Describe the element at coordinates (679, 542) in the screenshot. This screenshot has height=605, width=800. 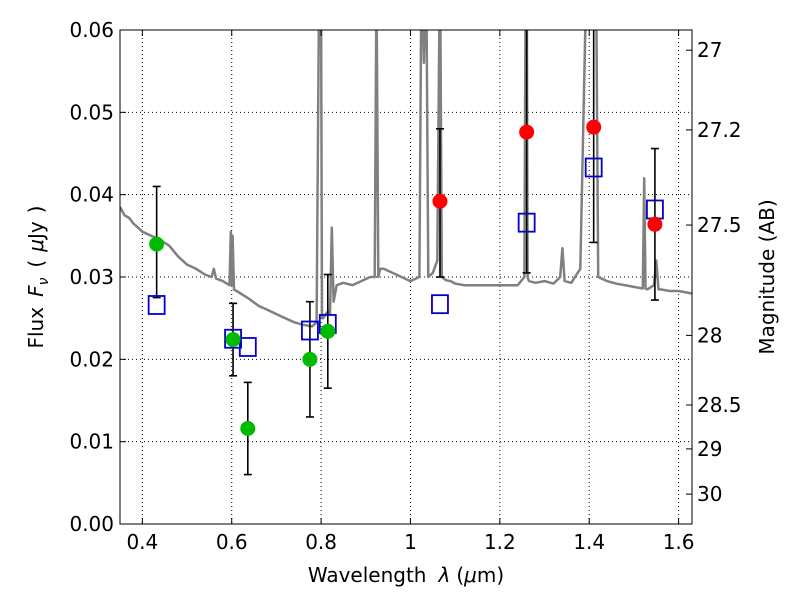
I see `x-tick-label: 1.6` at that location.